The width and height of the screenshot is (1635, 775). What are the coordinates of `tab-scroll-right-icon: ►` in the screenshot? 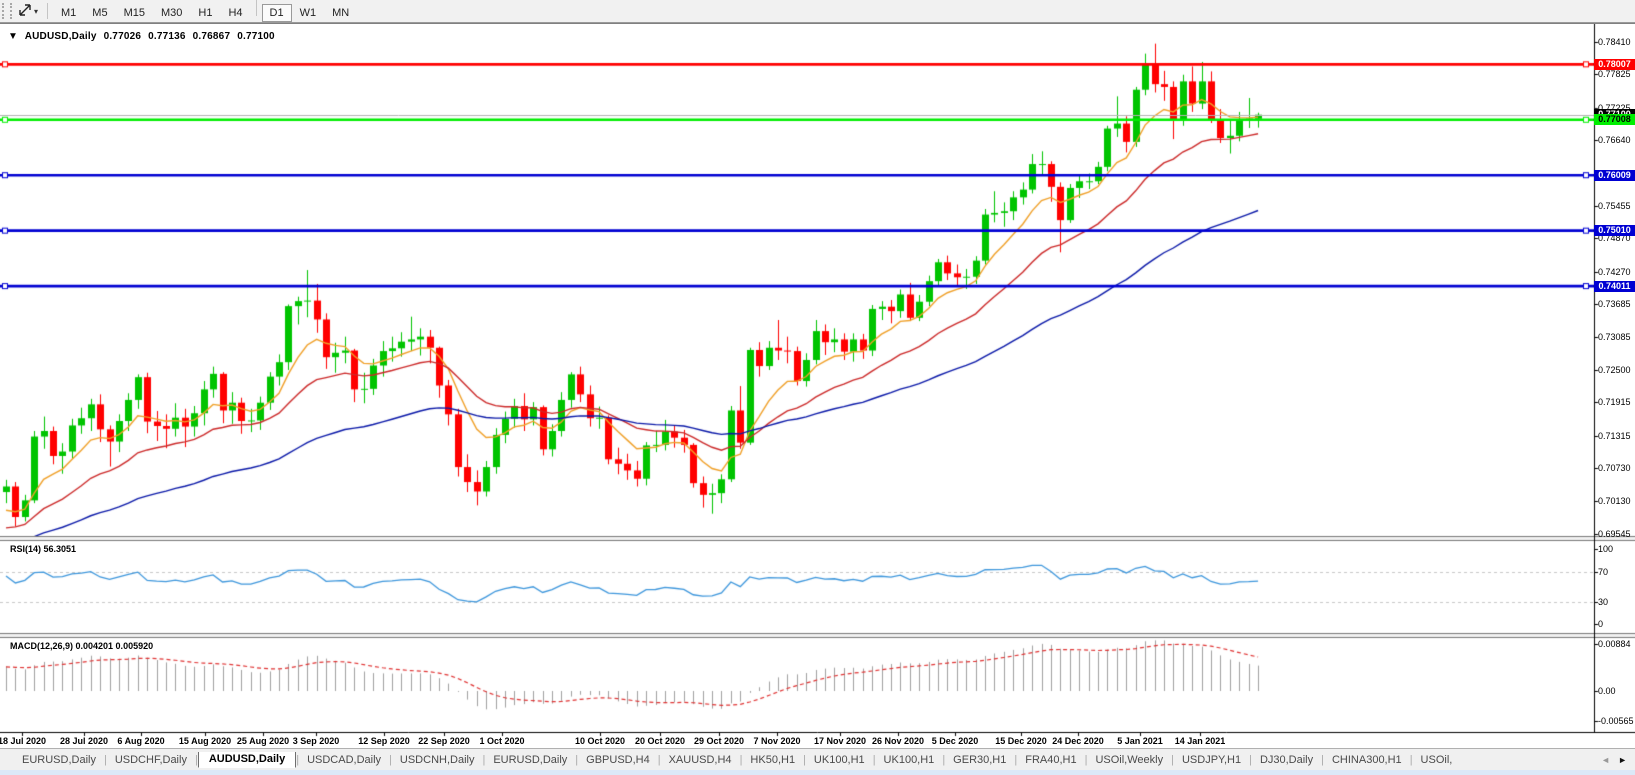 It's located at (1622, 760).